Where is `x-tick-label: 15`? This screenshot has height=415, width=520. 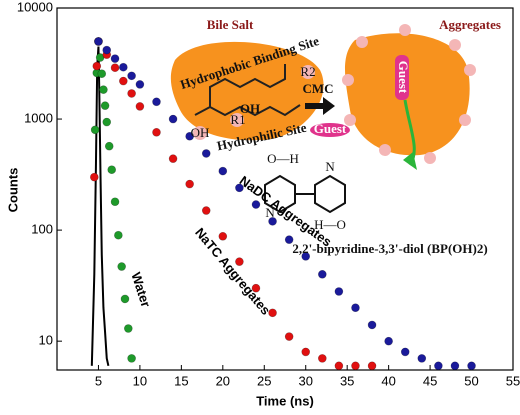 x-tick-label: 15 is located at coordinates (181, 380).